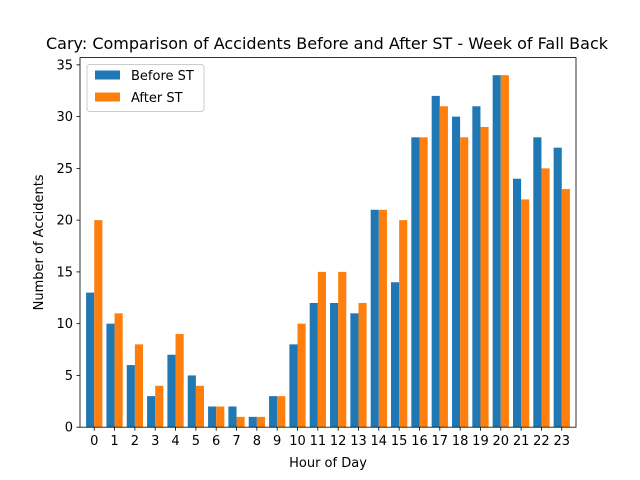 The width and height of the screenshot is (640, 480). Describe the element at coordinates (68, 247) in the screenshot. I see `y-axis: 0 5 10 15 20 25 30 35` at that location.